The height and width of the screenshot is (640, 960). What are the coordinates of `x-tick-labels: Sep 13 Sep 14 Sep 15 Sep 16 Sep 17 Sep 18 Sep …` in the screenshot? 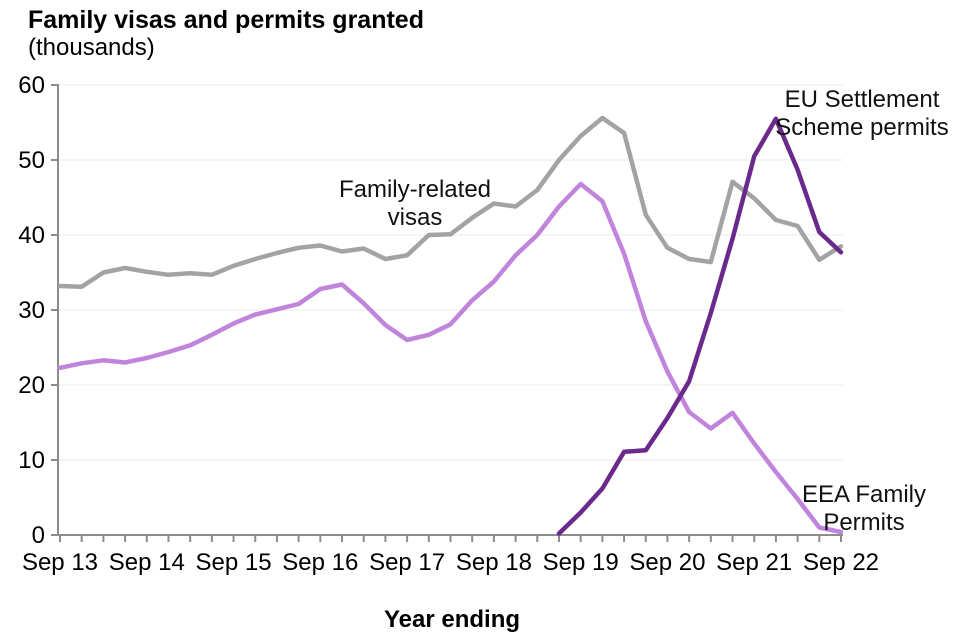 It's located at (450, 562).